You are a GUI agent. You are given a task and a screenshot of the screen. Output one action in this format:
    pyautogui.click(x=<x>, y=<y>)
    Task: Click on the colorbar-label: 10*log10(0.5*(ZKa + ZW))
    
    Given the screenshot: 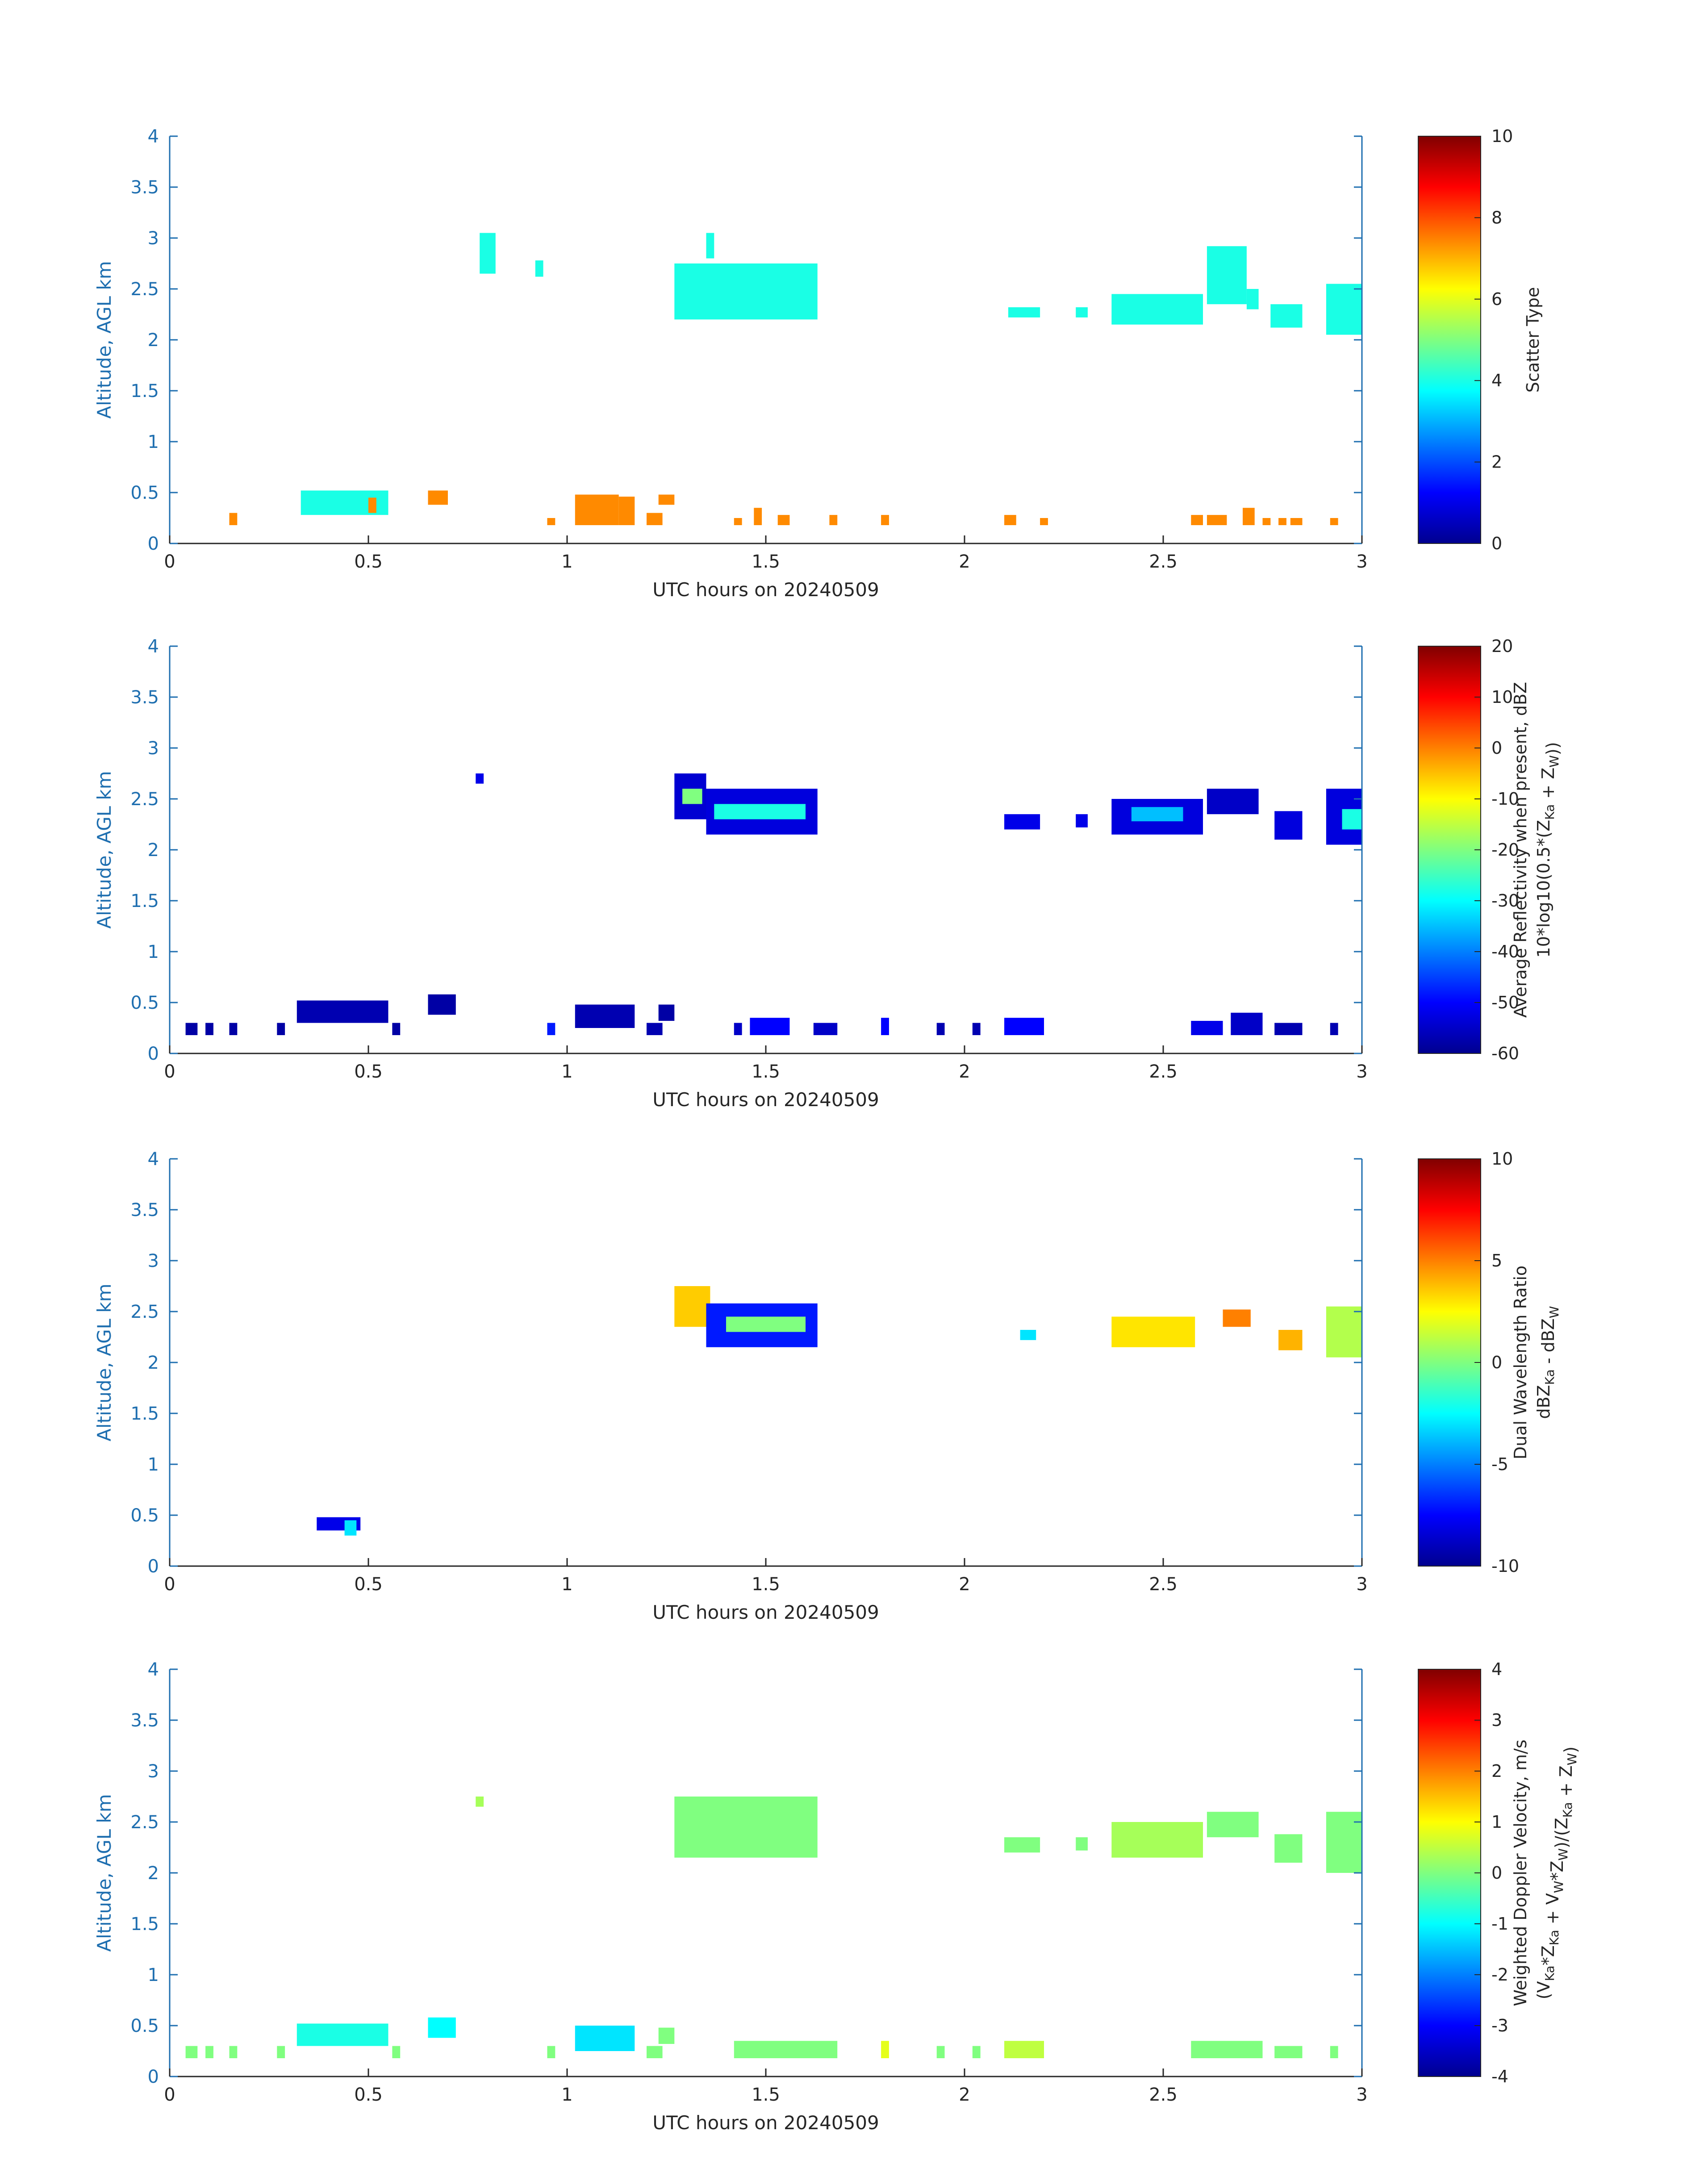 What is the action you would take?
    pyautogui.click(x=1548, y=849)
    